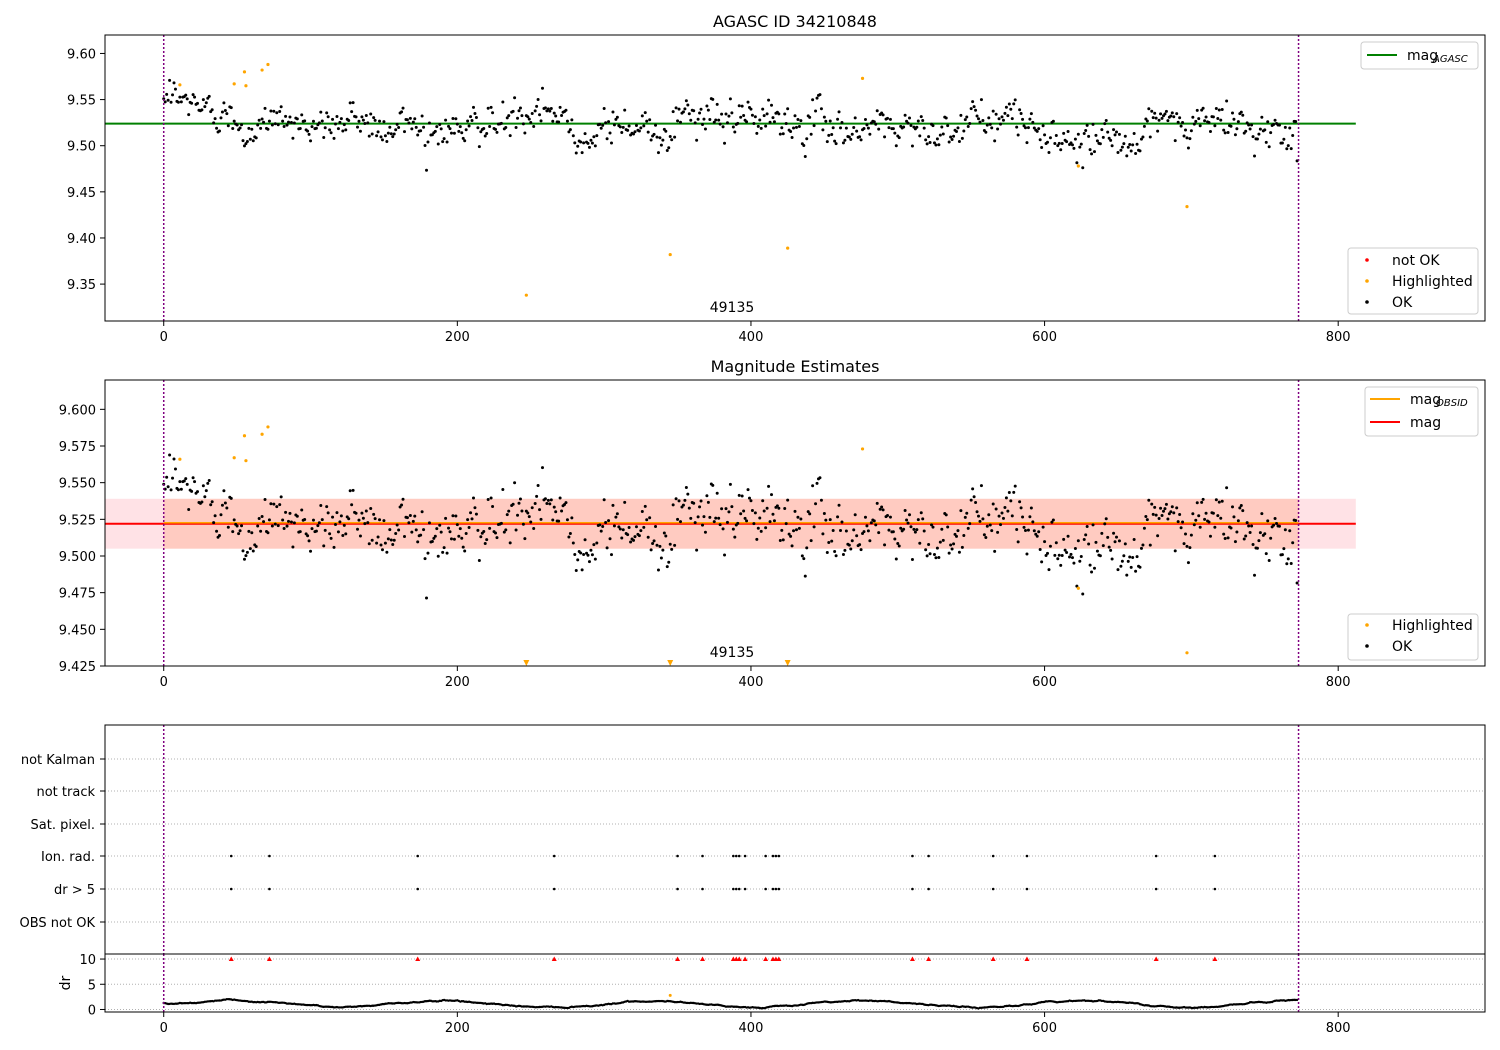 This screenshot has width=1500, height=1050. Describe the element at coordinates (1413, 637) in the screenshot. I see `legend-box` at that location.